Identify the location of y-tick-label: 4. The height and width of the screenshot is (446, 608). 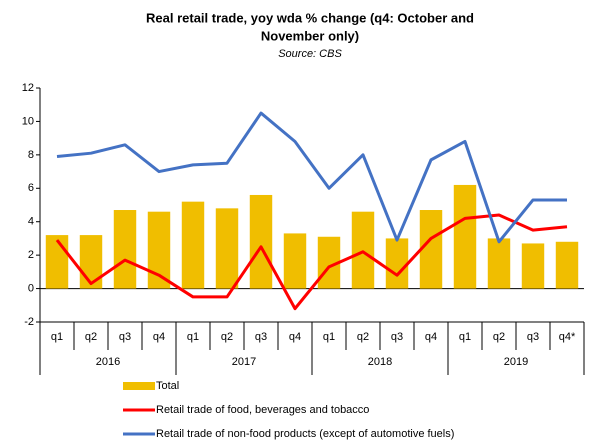
(31, 222).